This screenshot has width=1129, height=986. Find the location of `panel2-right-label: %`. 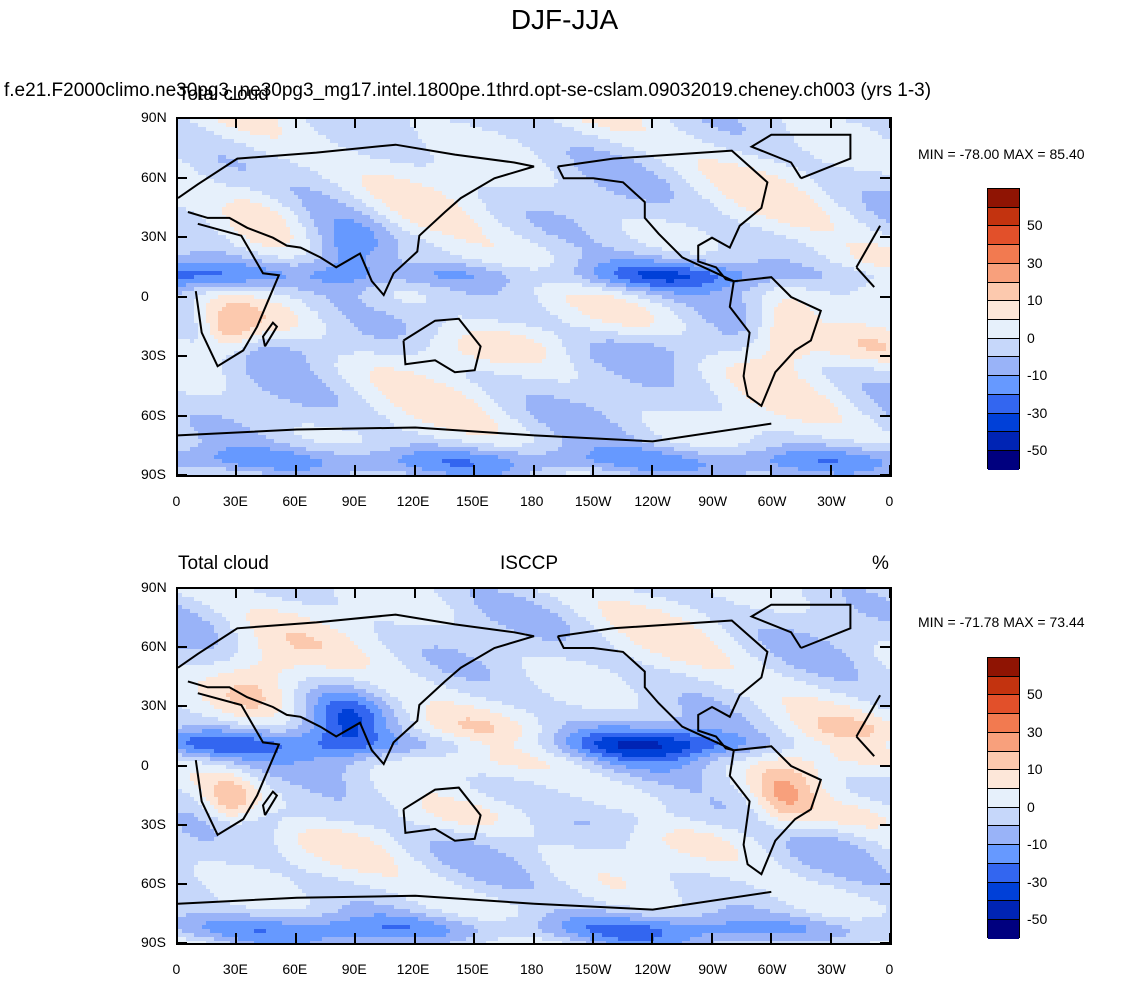

panel2-right-label: % is located at coordinates (880, 564).